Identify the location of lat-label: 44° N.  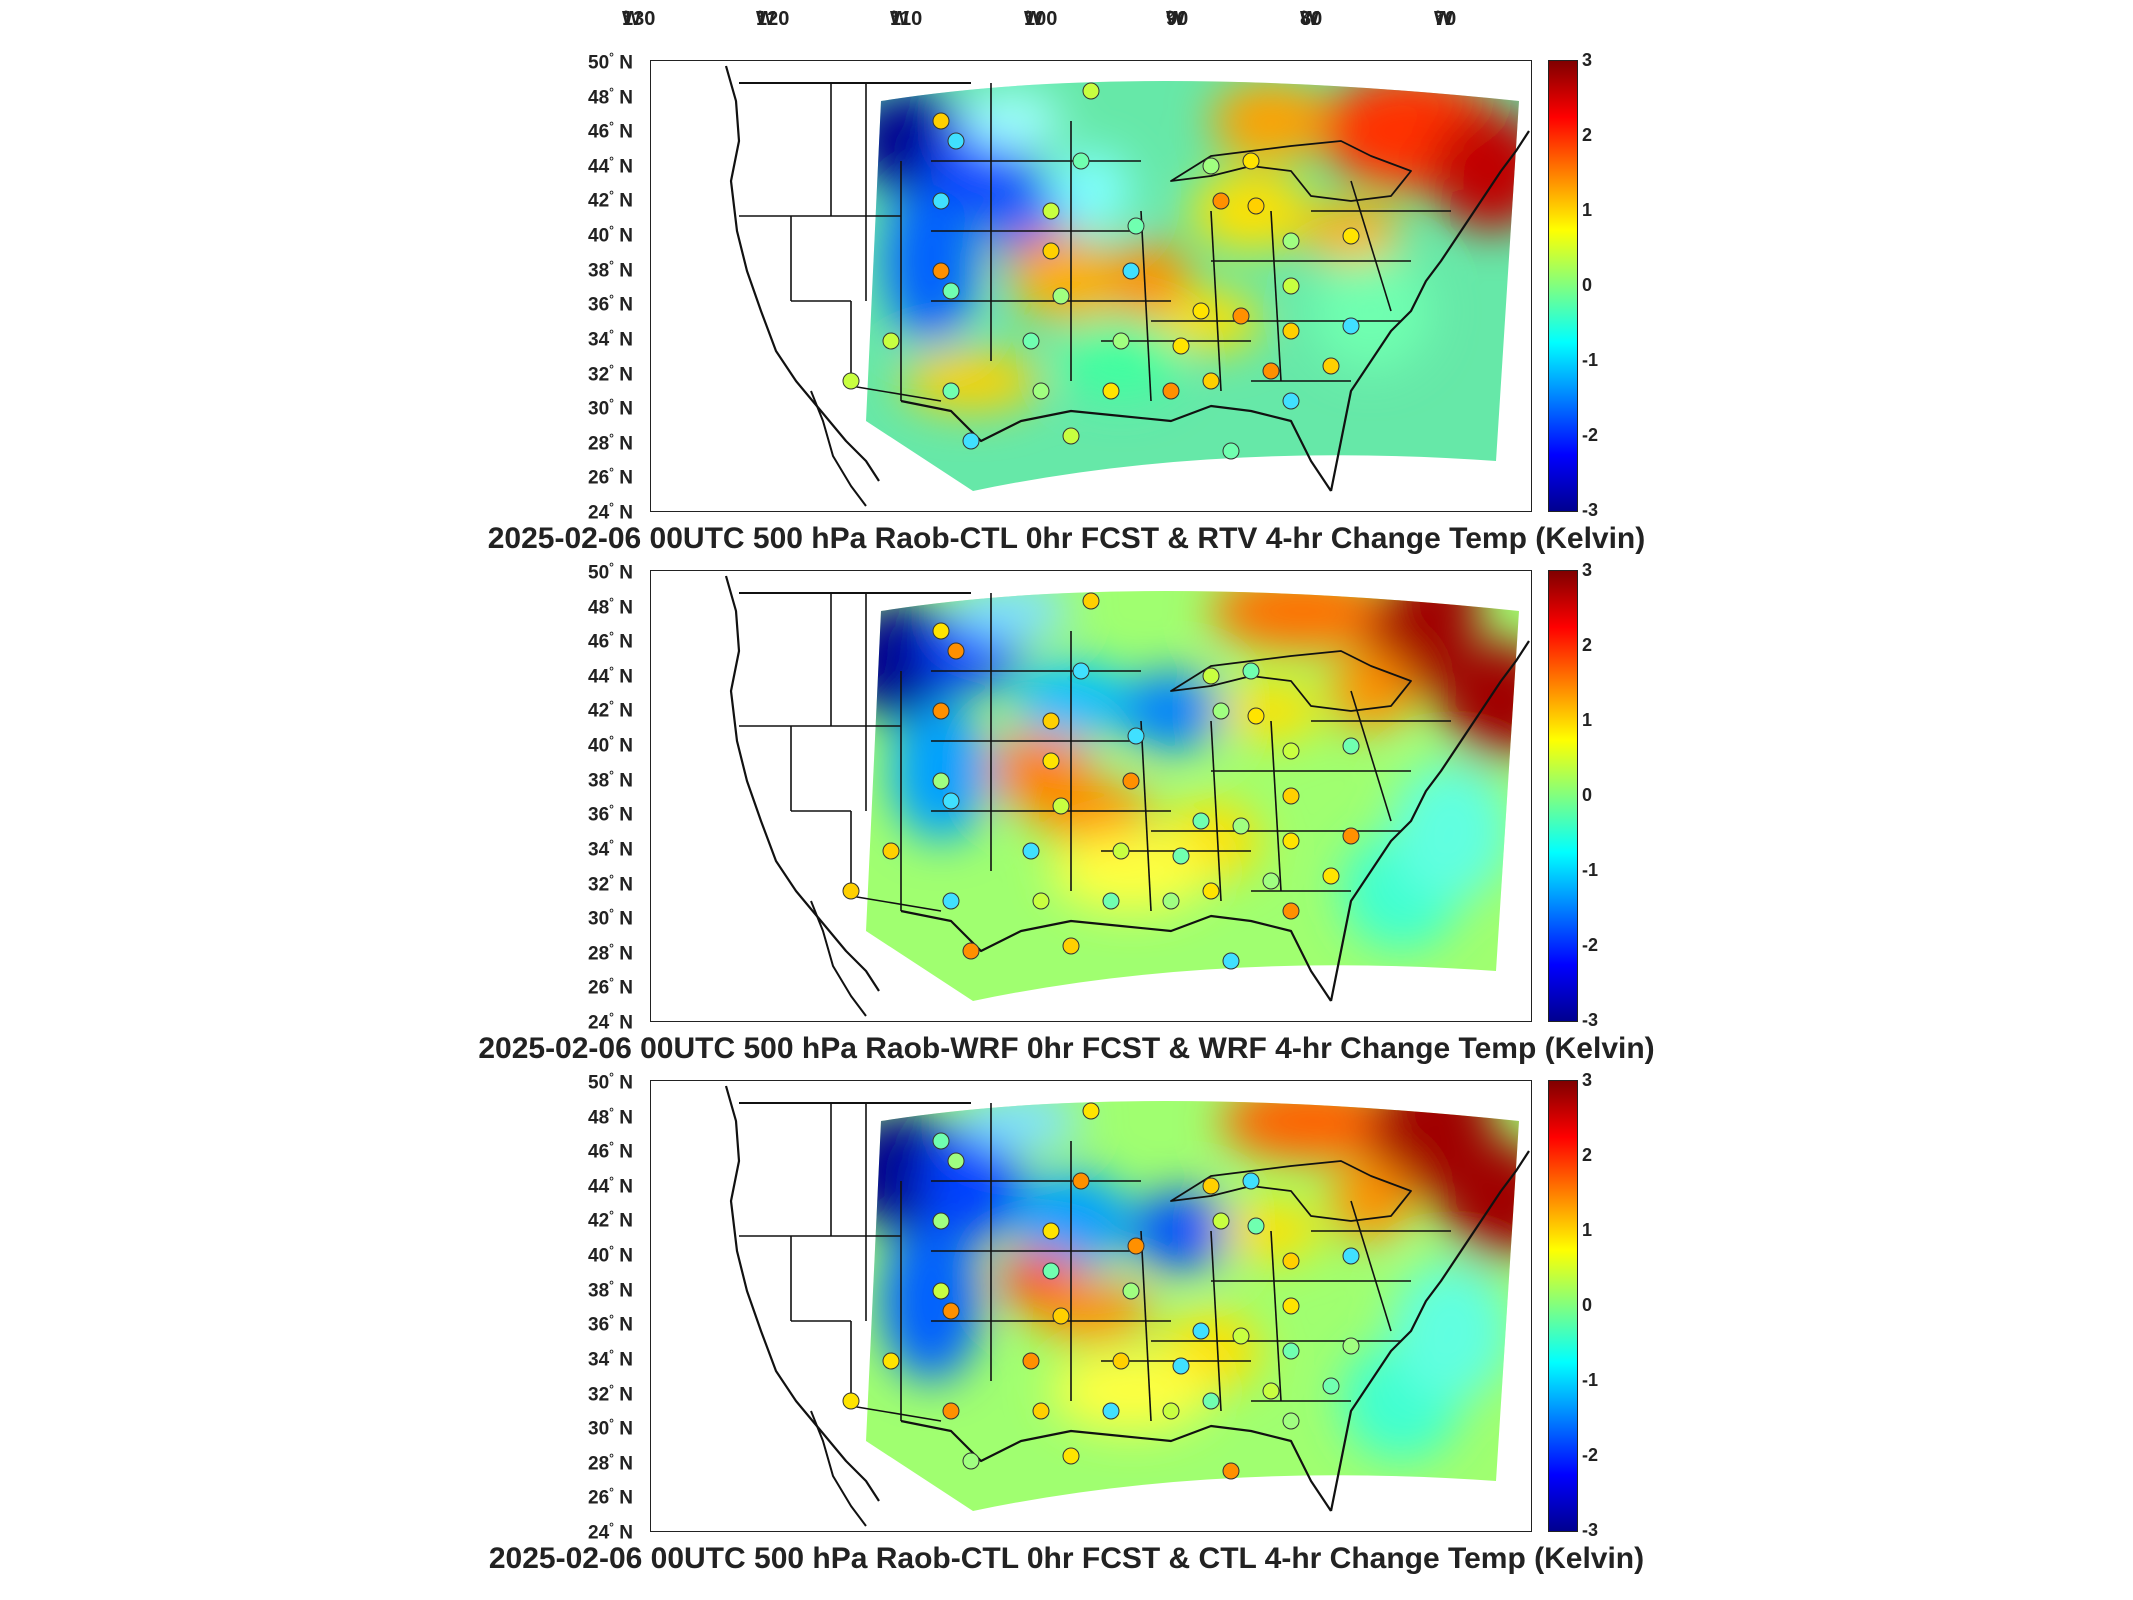
(610, 675).